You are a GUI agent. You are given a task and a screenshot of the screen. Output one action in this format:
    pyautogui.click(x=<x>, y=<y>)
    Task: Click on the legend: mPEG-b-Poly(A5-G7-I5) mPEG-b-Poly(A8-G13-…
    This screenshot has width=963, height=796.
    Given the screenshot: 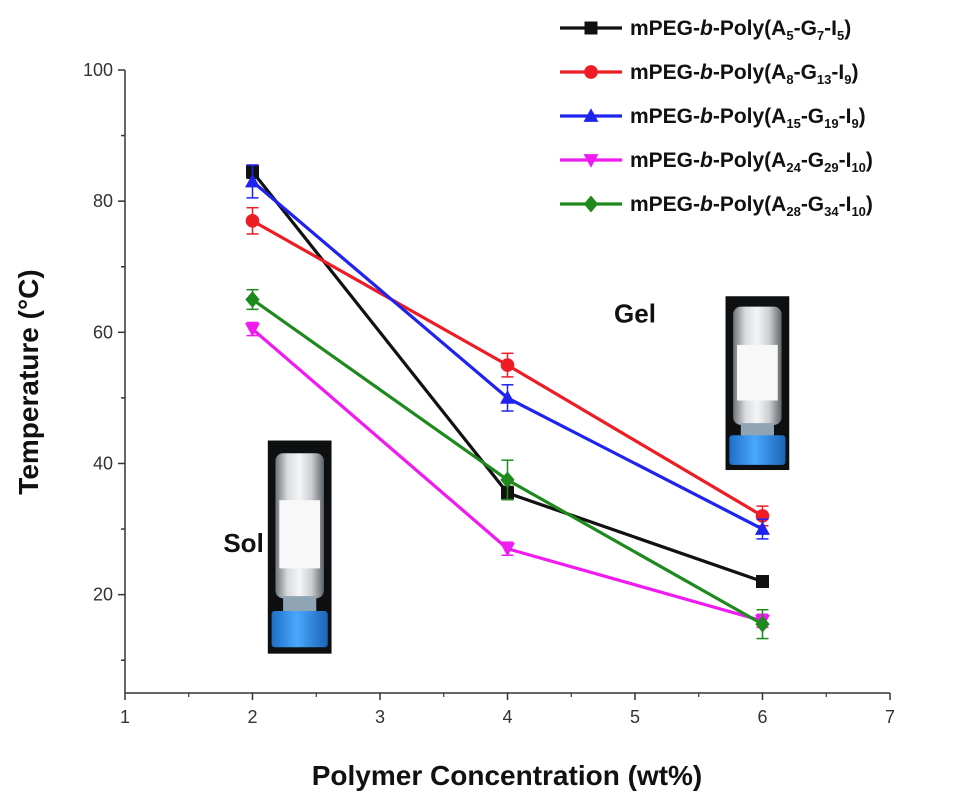 What is the action you would take?
    pyautogui.click(x=716, y=118)
    